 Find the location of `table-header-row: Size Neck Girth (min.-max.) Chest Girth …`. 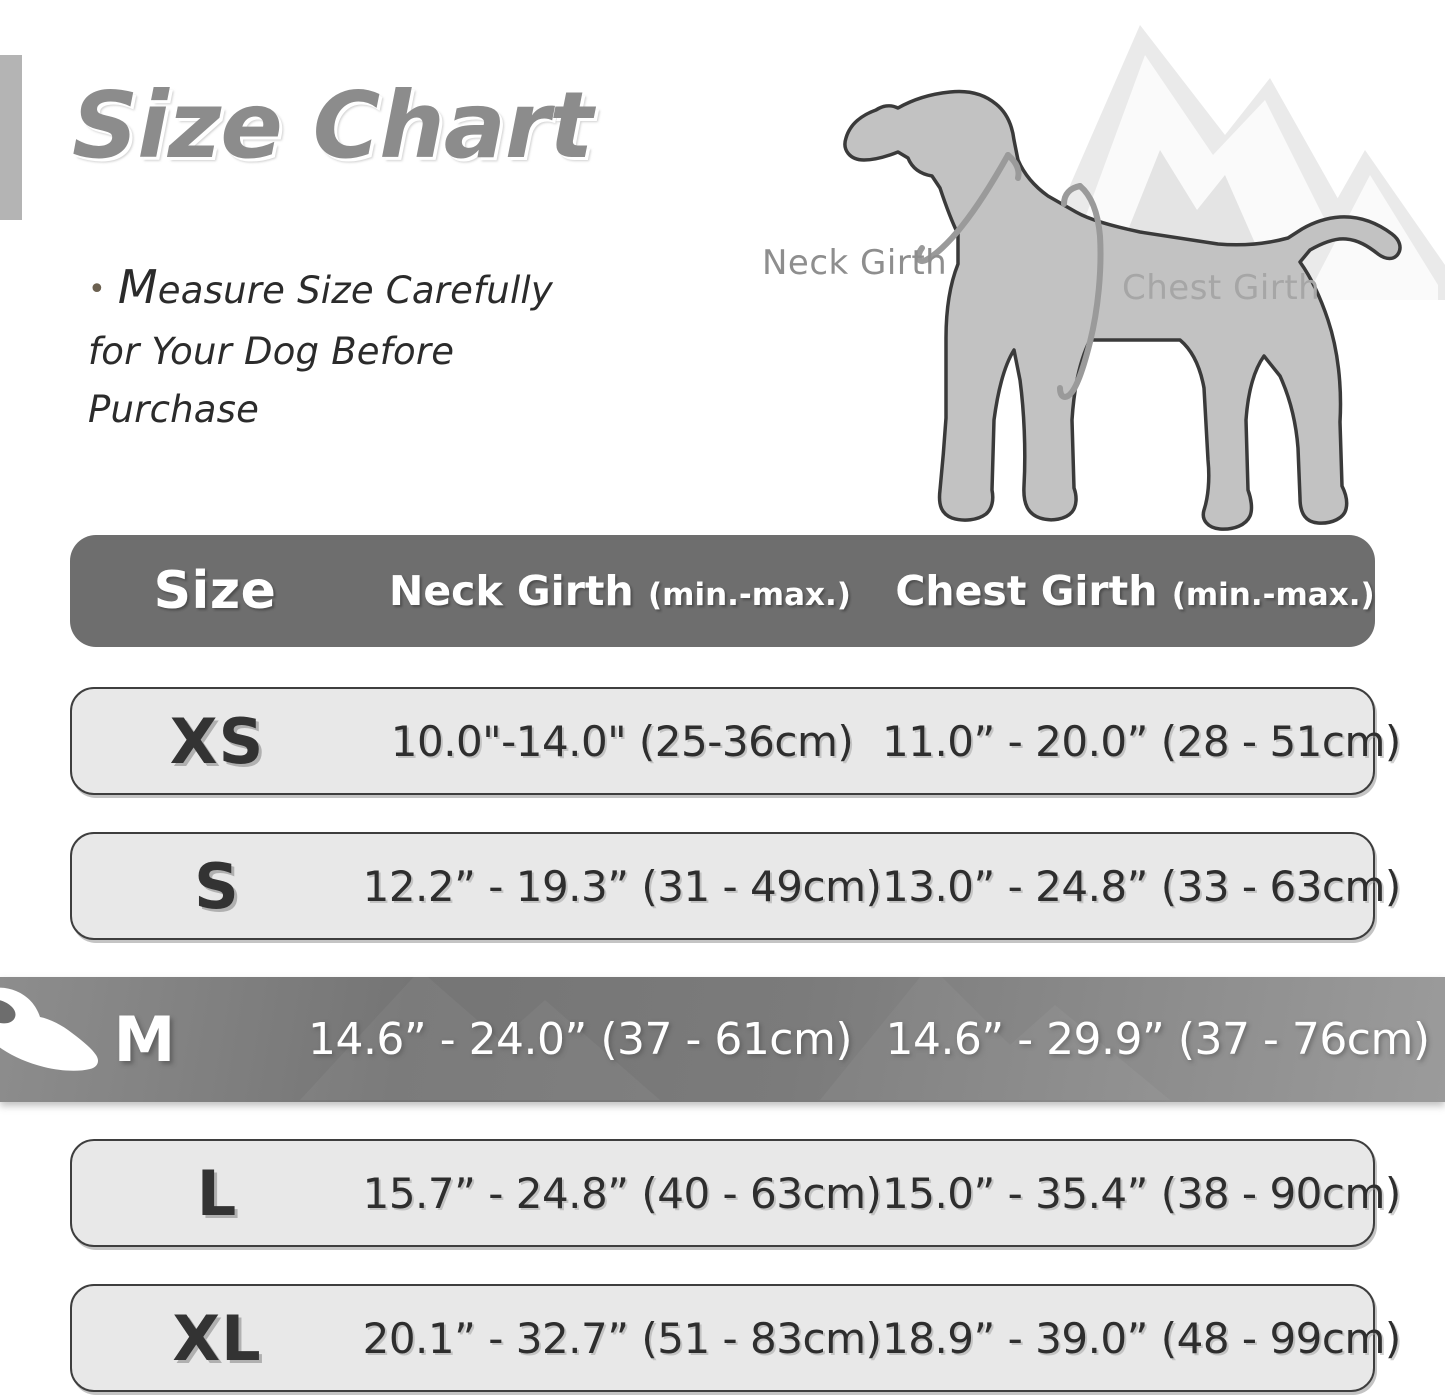

table-header-row: Size Neck Girth (min.-max.) Chest Girth … is located at coordinates (722, 591).